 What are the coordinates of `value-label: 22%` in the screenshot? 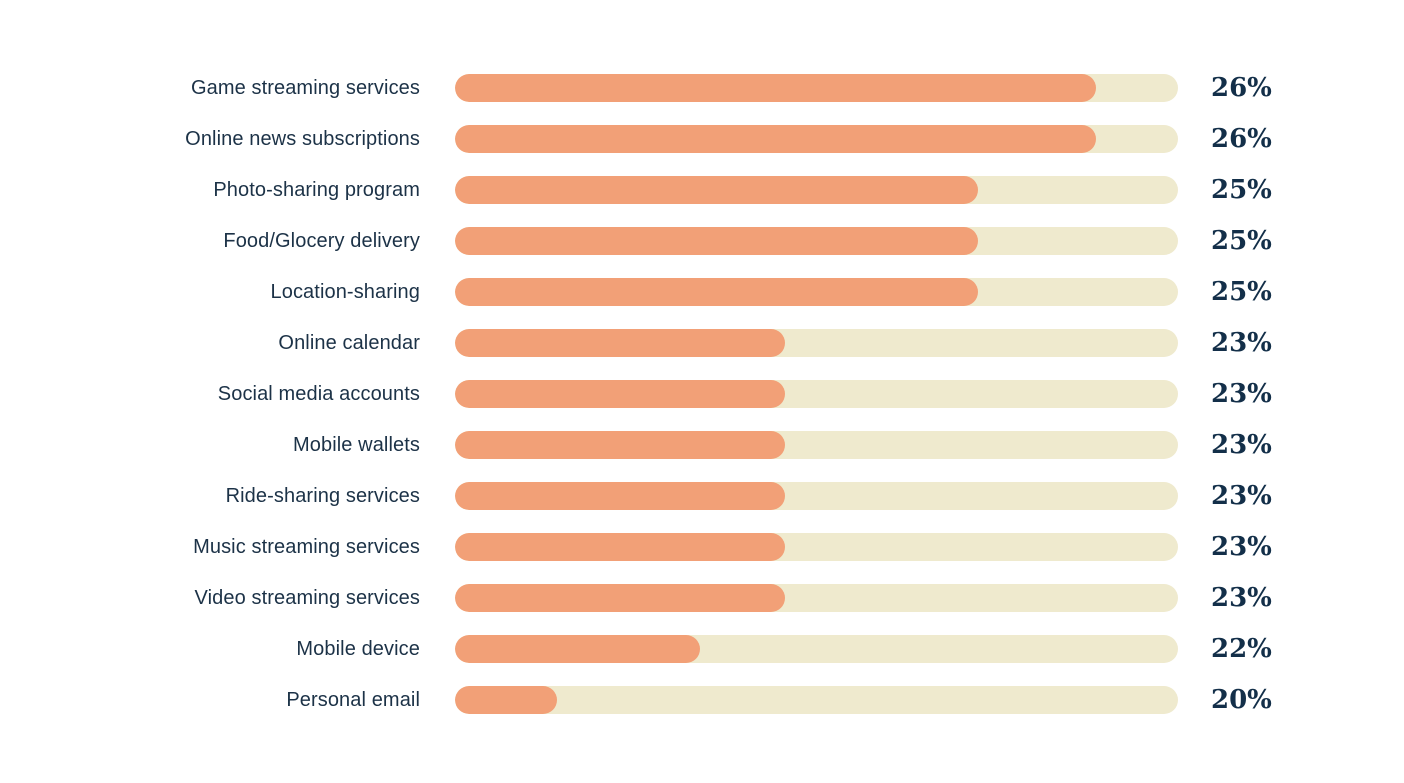 It's located at (1241, 649).